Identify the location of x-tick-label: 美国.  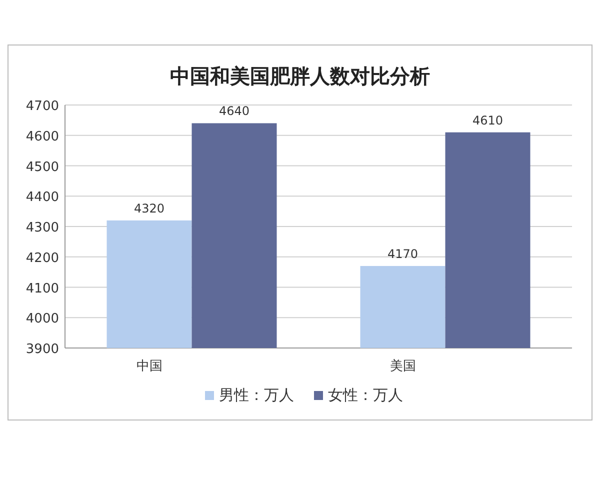
(403, 366).